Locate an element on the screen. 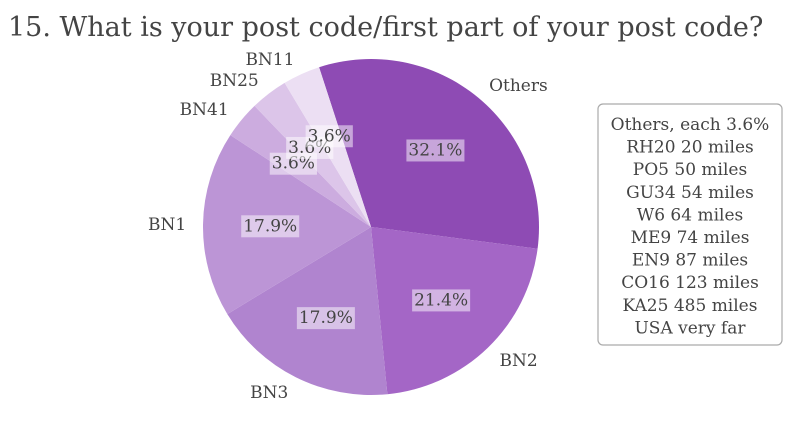 This screenshot has height=428, width=786. percent-text-others: 32.1% is located at coordinates (435, 150).